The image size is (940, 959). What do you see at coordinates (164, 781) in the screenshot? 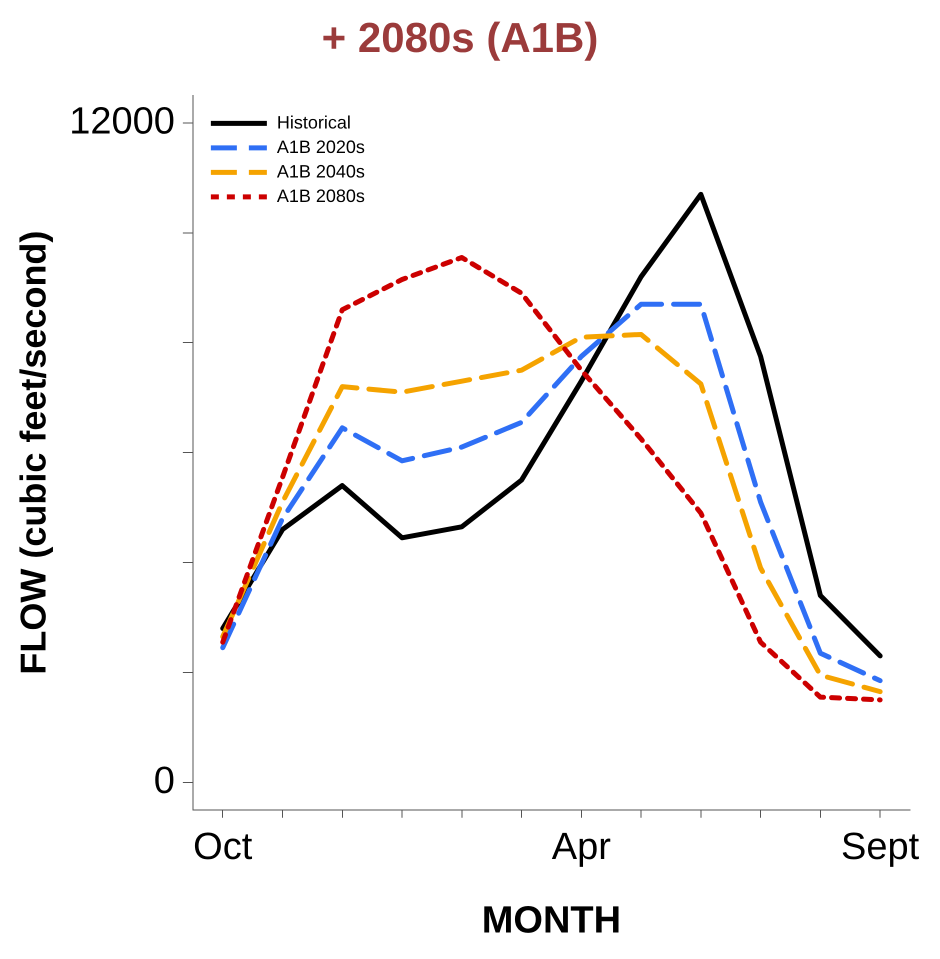
I see `y-tick-label: 0` at bounding box center [164, 781].